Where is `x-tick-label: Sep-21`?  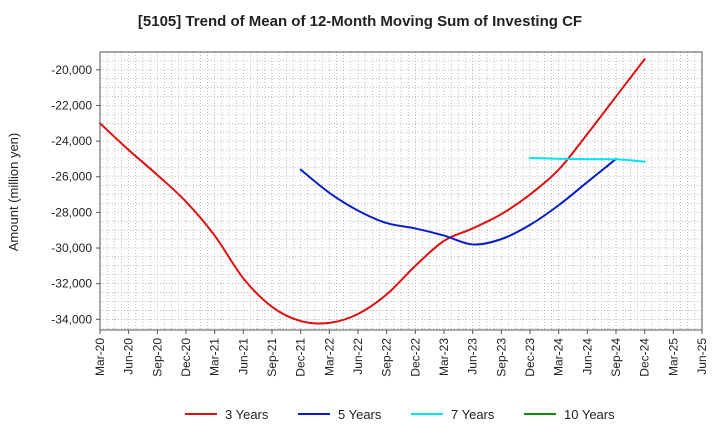
x-tick-label: Sep-21 is located at coordinates (272, 357).